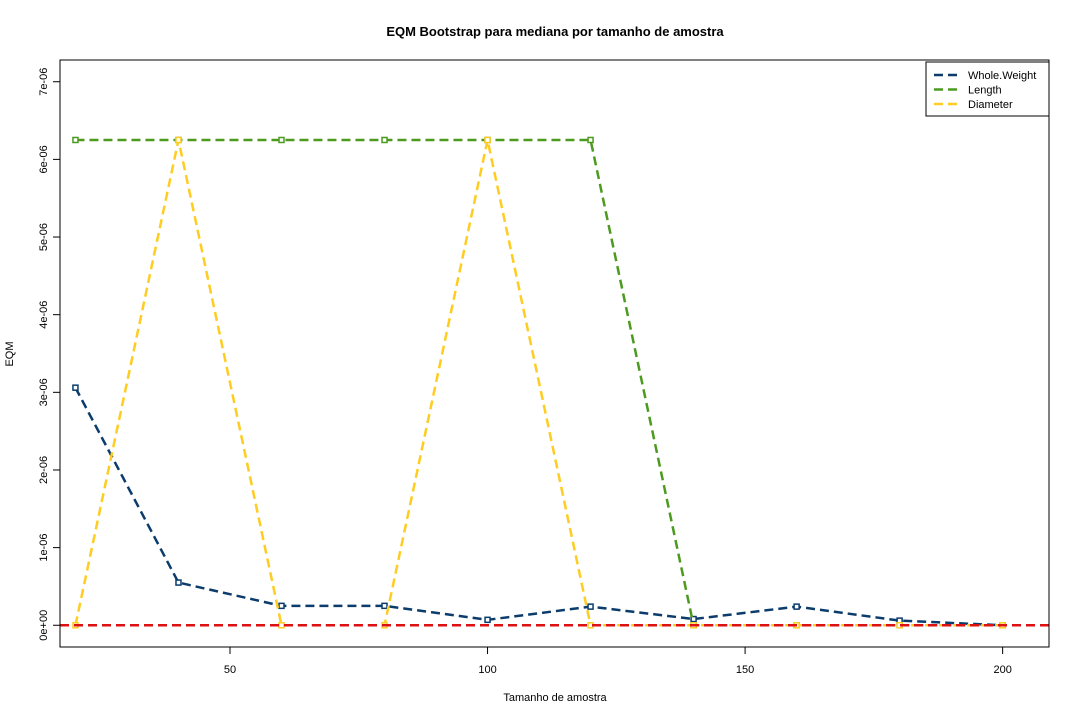 The width and height of the screenshot is (1080, 720). Describe the element at coordinates (10, 353) in the screenshot. I see `y-axis-label: EQM` at that location.